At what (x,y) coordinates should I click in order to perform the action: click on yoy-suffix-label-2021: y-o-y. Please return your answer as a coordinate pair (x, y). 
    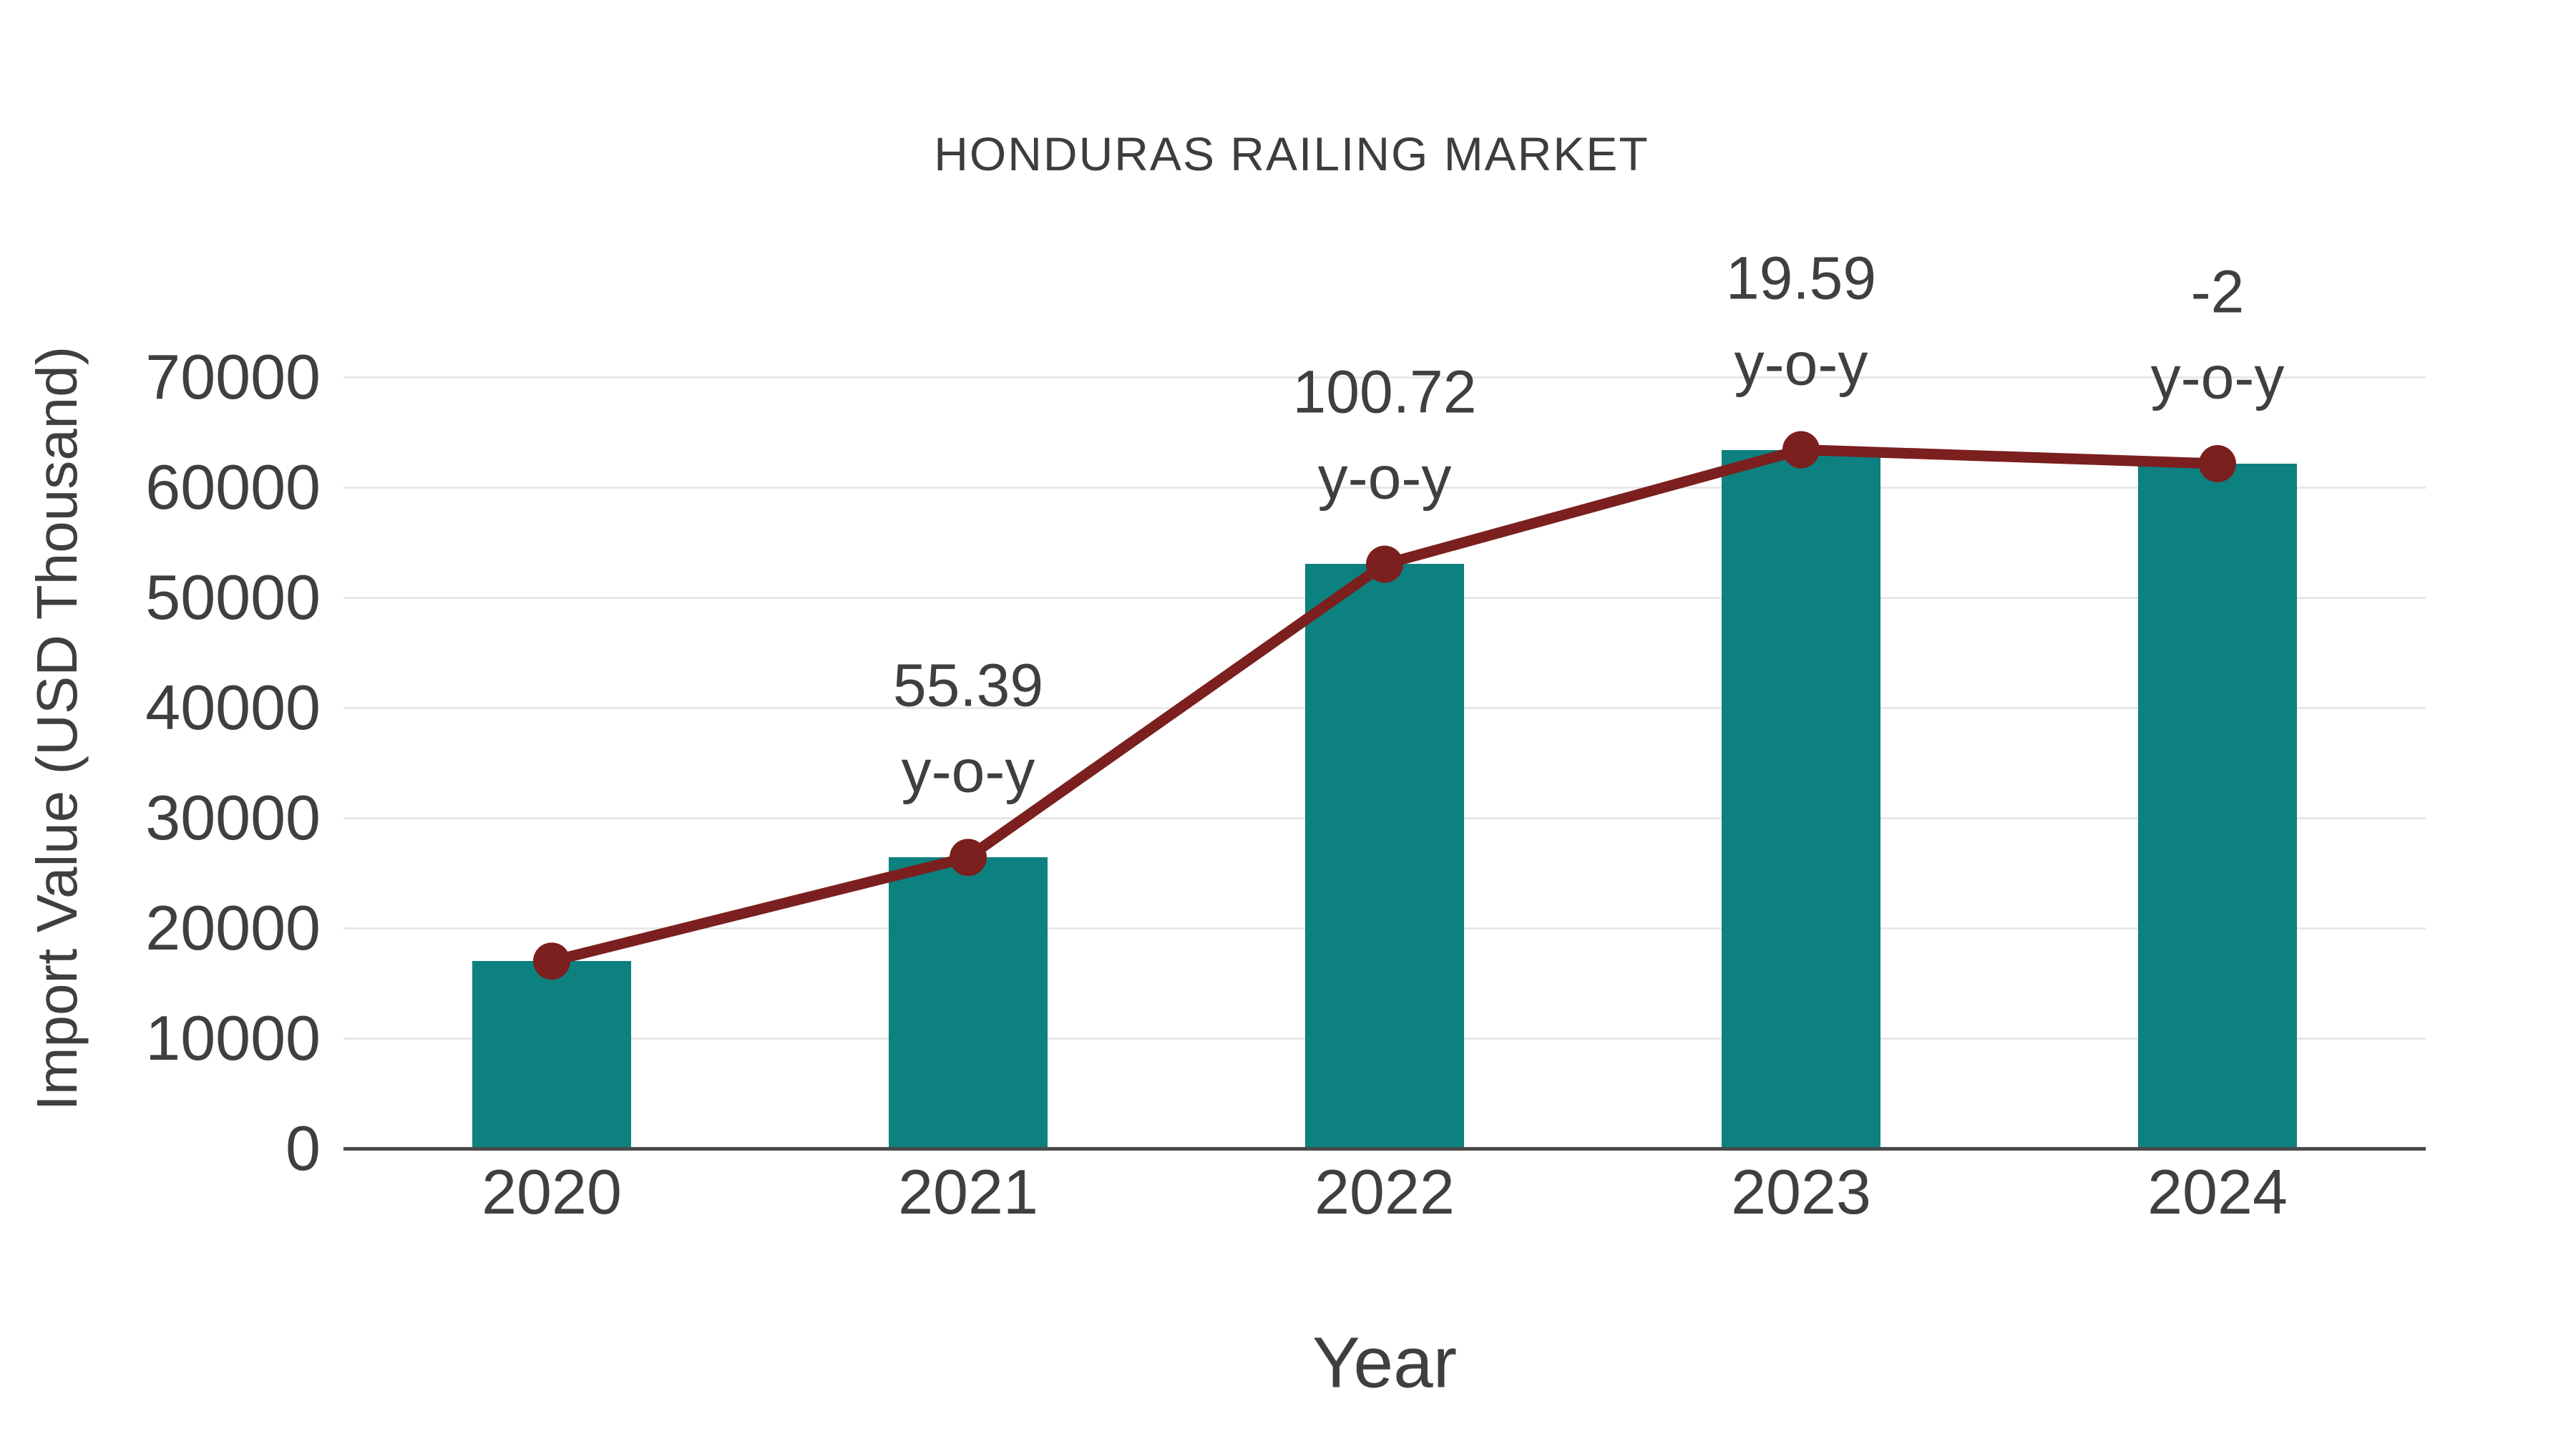
    Looking at the image, I should click on (968, 771).